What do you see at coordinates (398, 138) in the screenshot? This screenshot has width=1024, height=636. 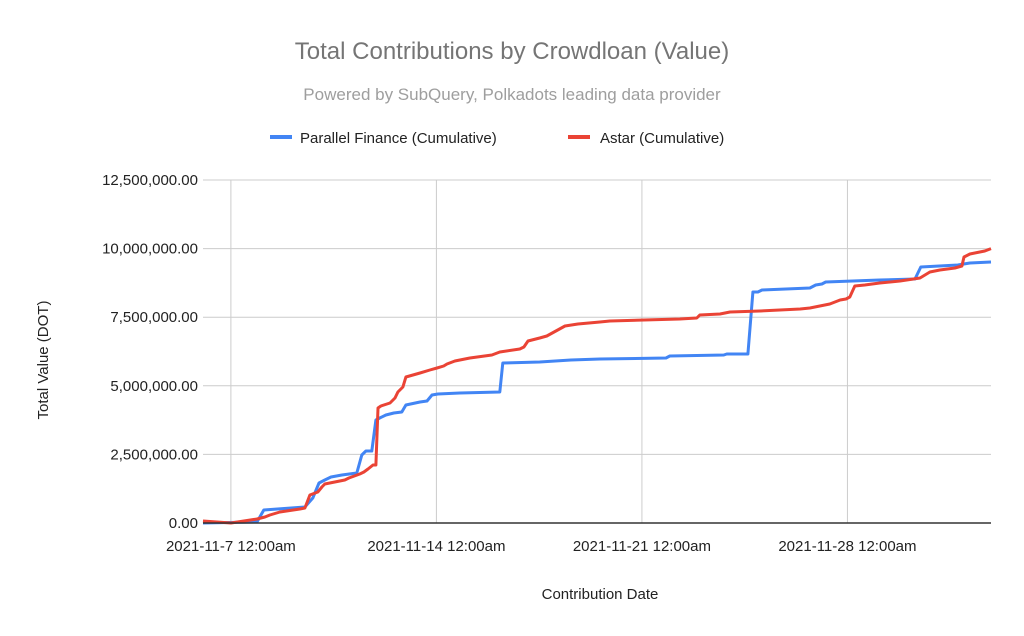 I see `legend-label-parallel: Parallel Finance (Cumulative)` at bounding box center [398, 138].